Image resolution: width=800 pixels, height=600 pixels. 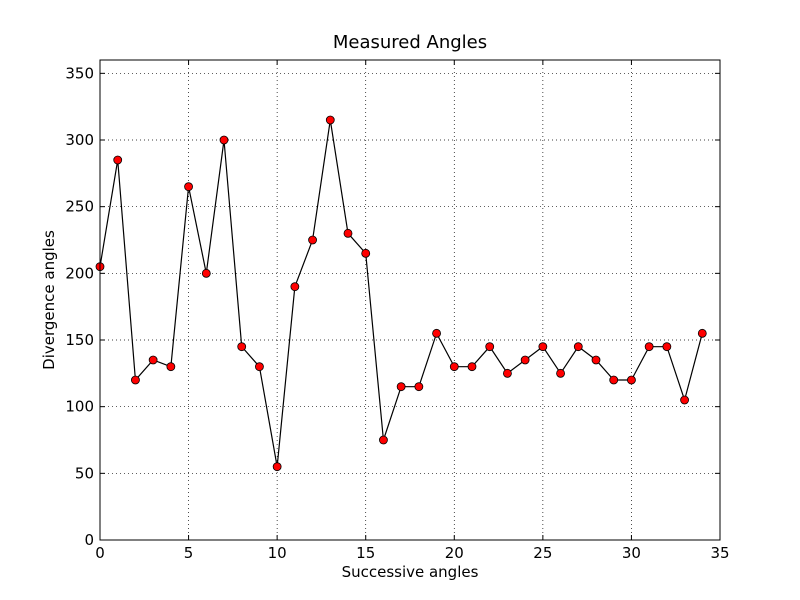 I want to click on y-tick-label: 50, so click(x=84, y=473).